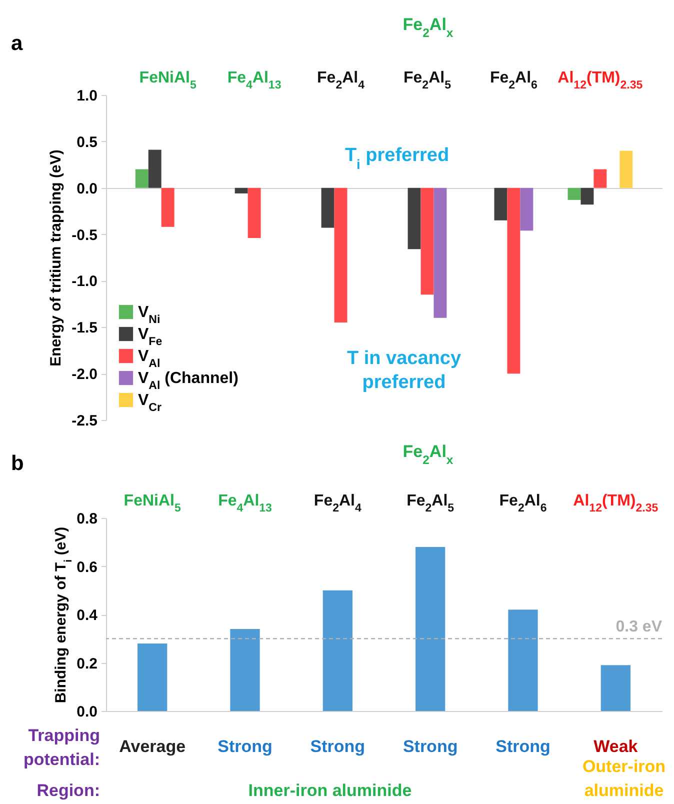  I want to click on y-tick-label: -1.0, so click(85, 281).